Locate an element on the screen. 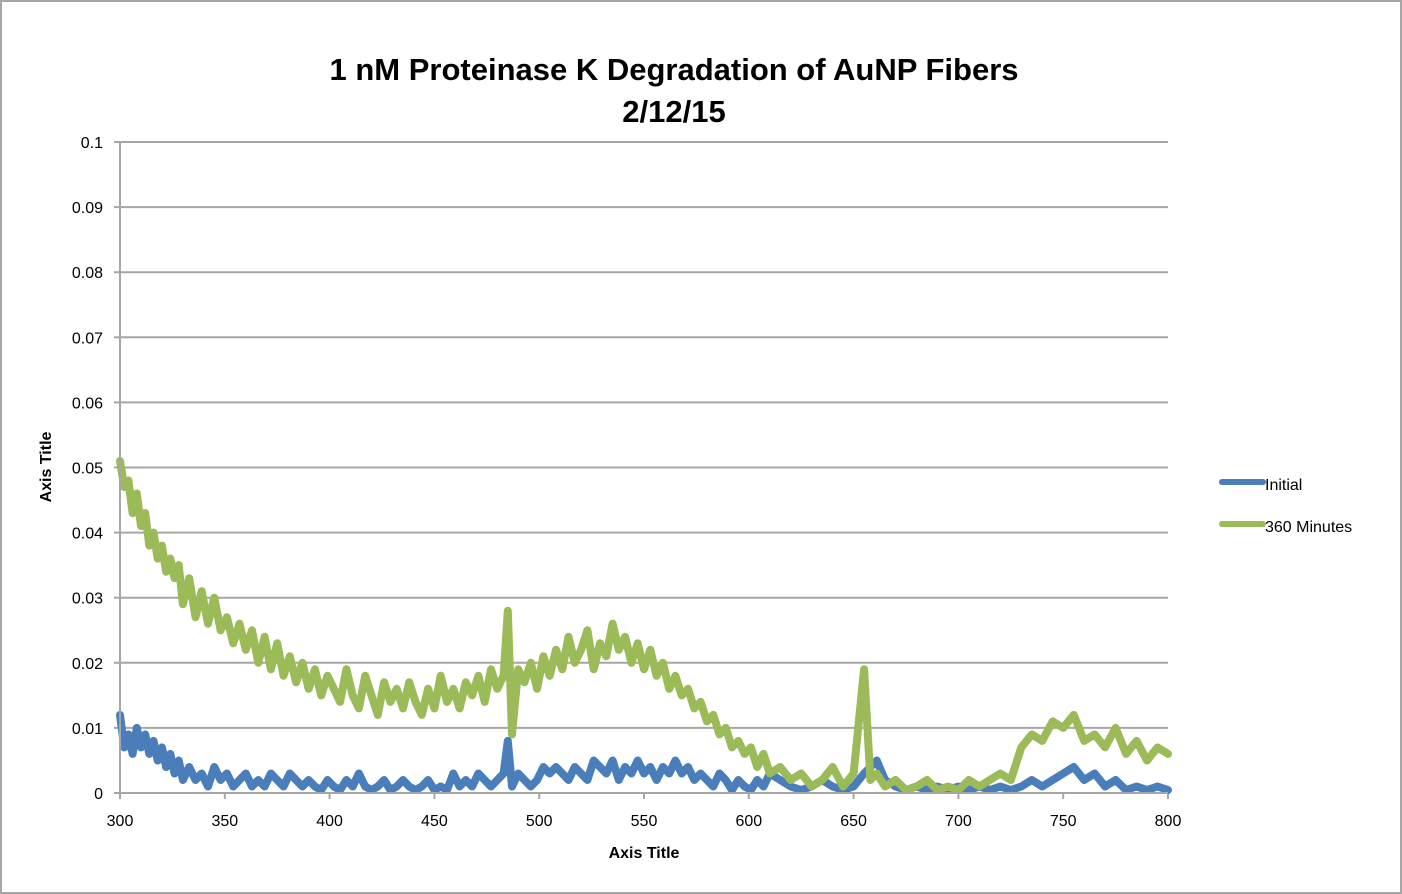 The image size is (1402, 894). x-axis-ticks: 300 350 400 450 500 550 600 650 700 750 800 is located at coordinates (644, 811).